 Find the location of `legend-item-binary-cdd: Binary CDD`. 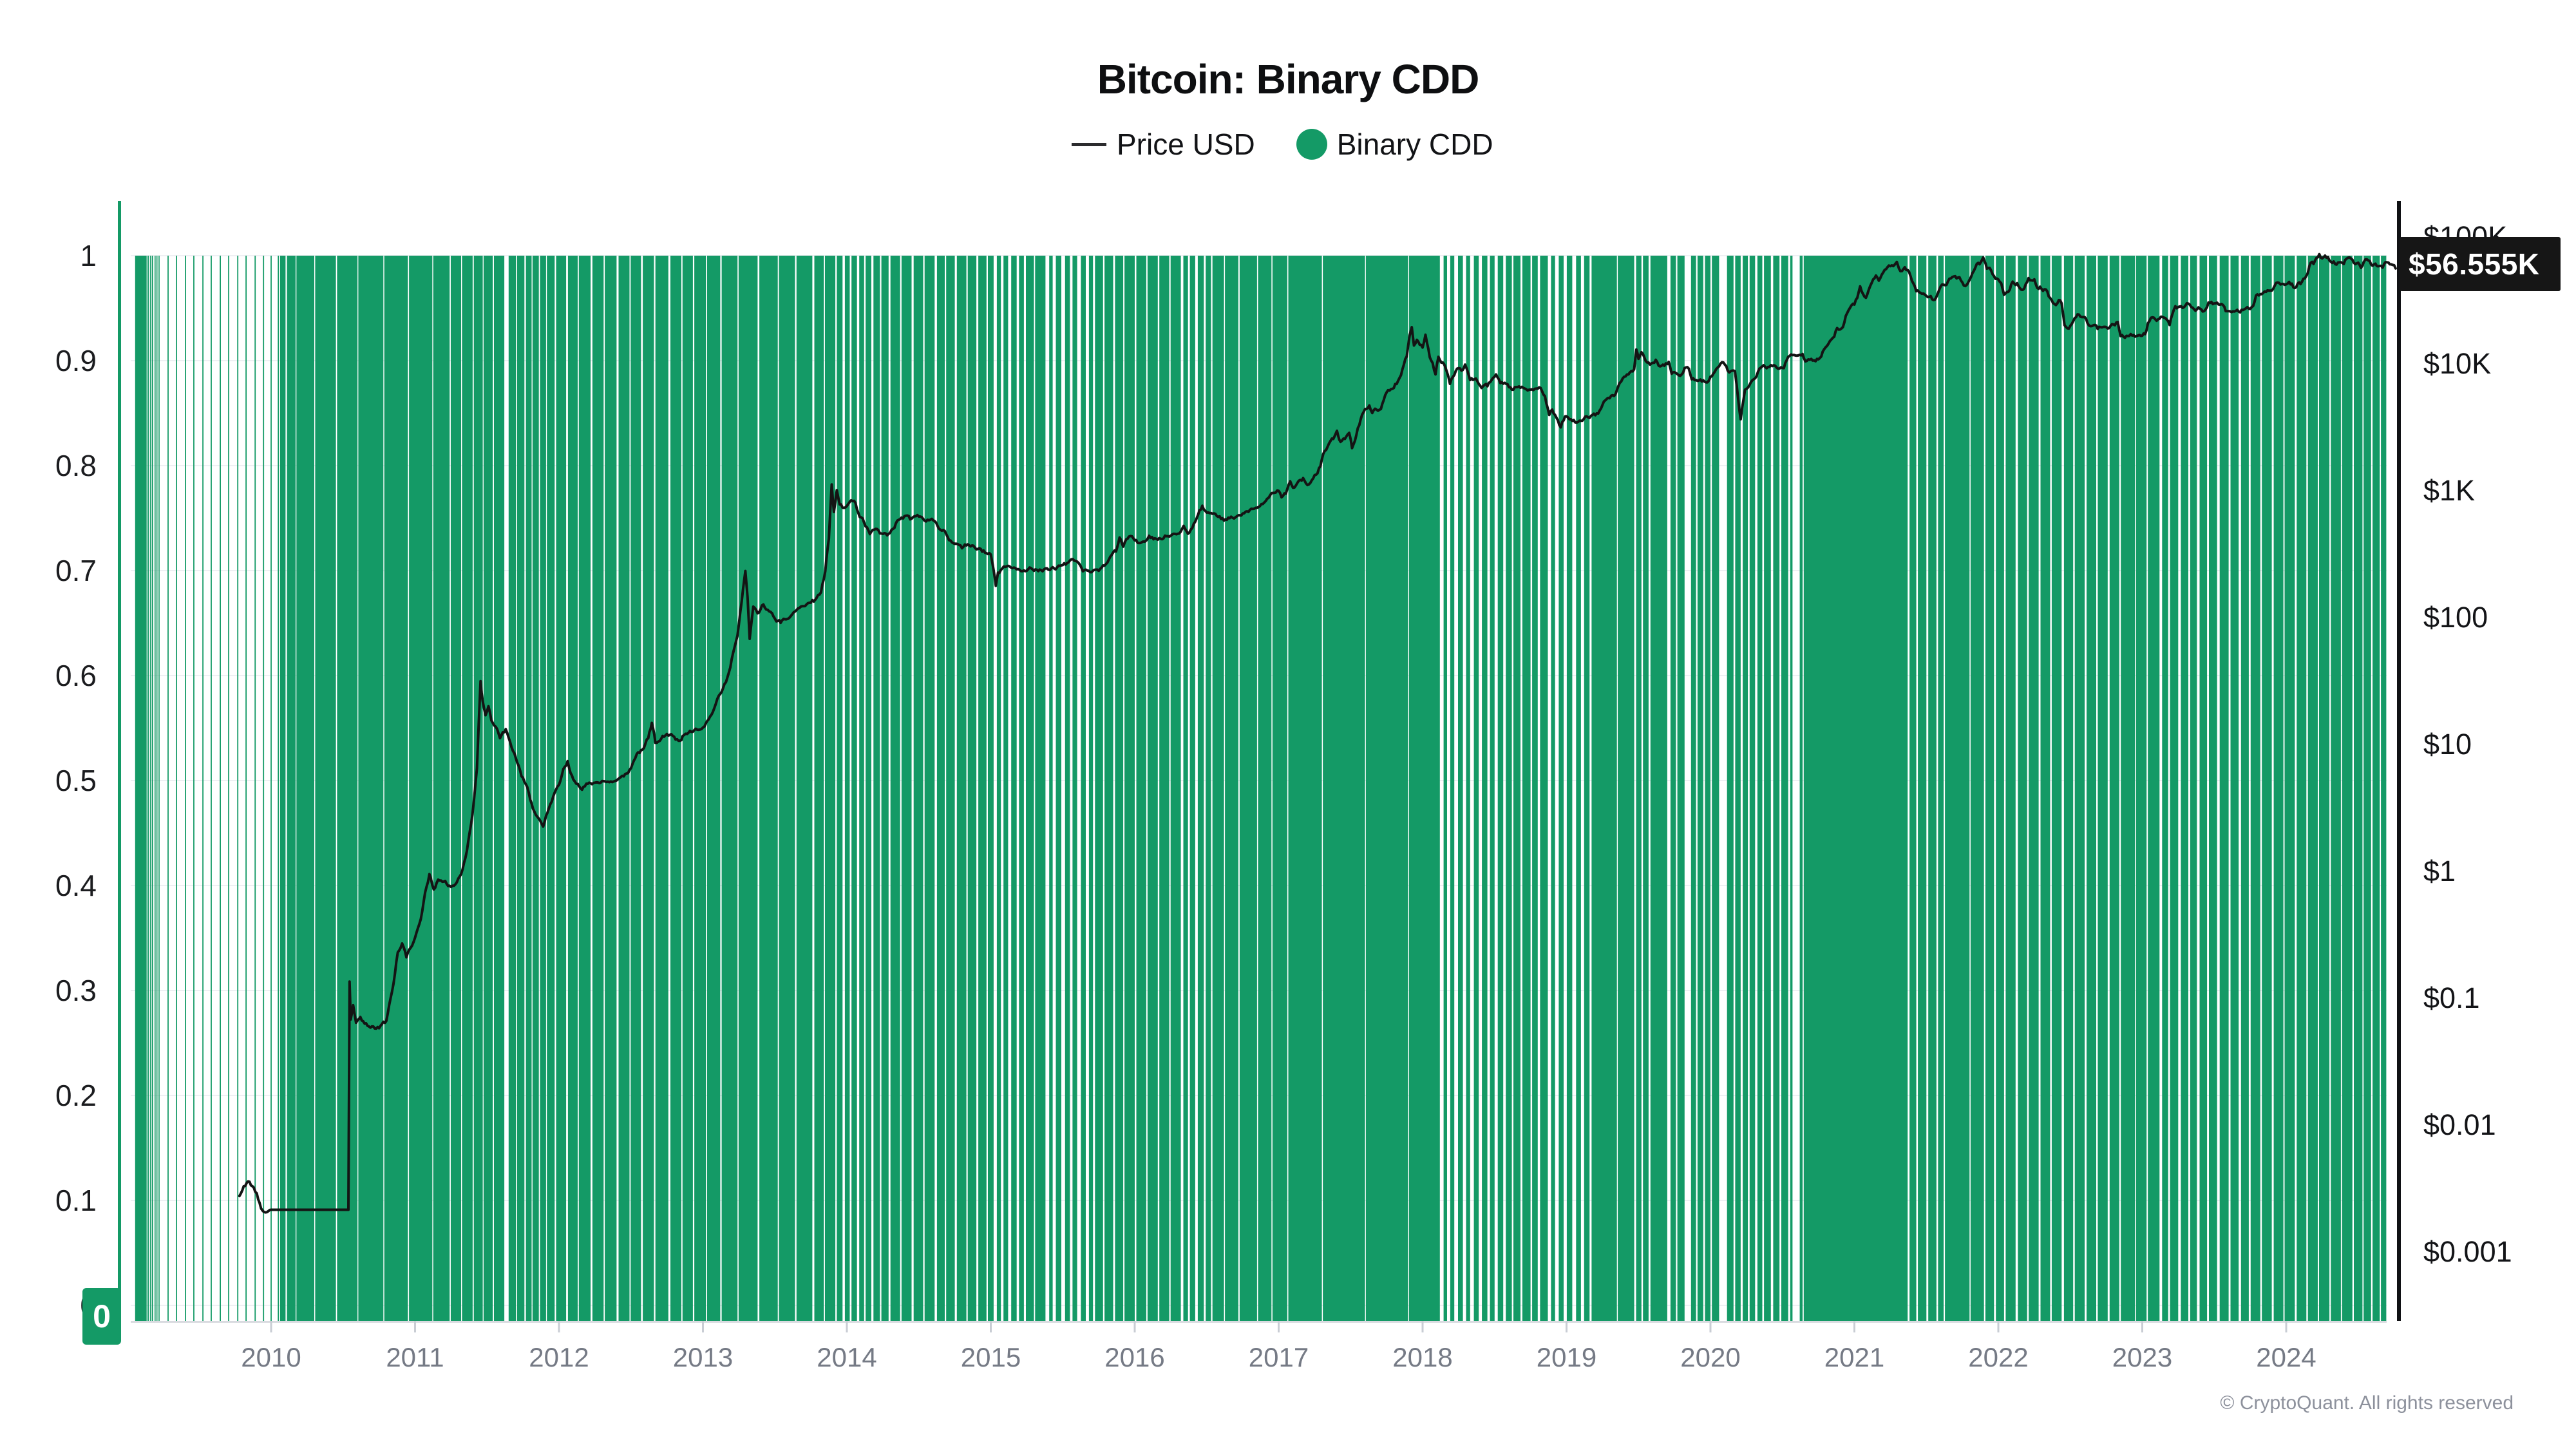

legend-item-binary-cdd: Binary CDD is located at coordinates (1395, 144).